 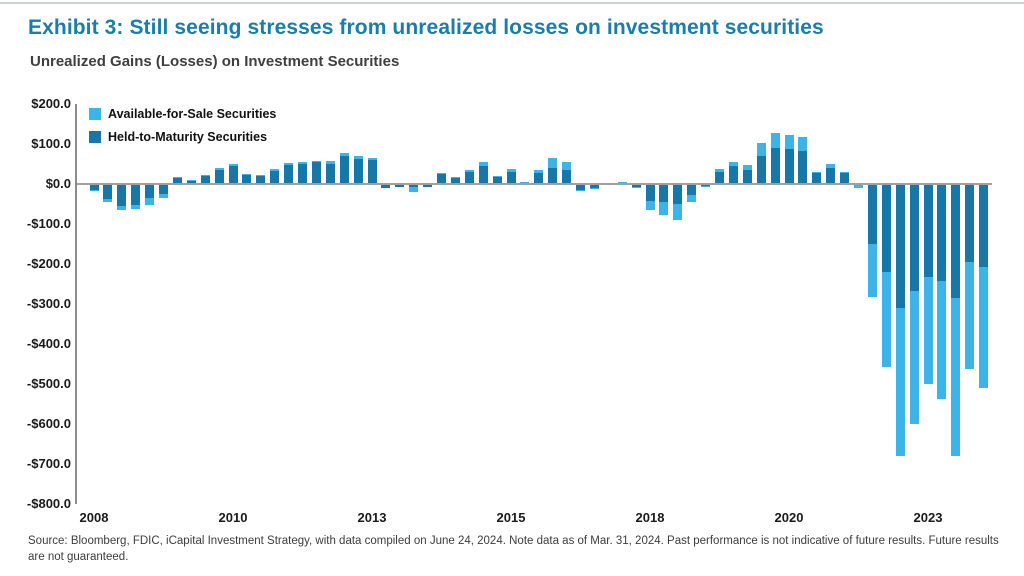 I want to click on legend-label: Held-to-Maturity Securities, so click(x=188, y=137).